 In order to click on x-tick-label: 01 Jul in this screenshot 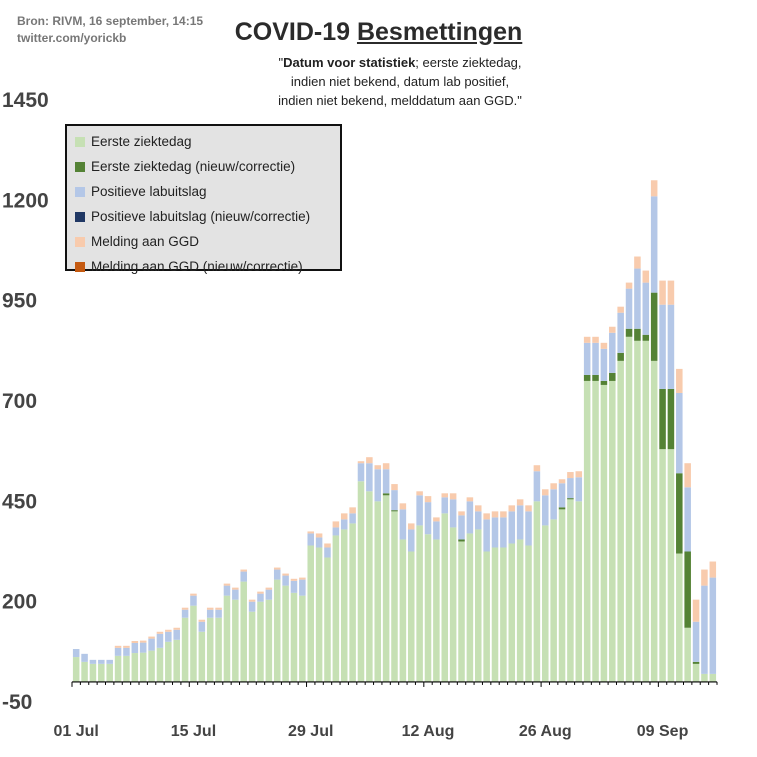, I will do `click(76, 731)`.